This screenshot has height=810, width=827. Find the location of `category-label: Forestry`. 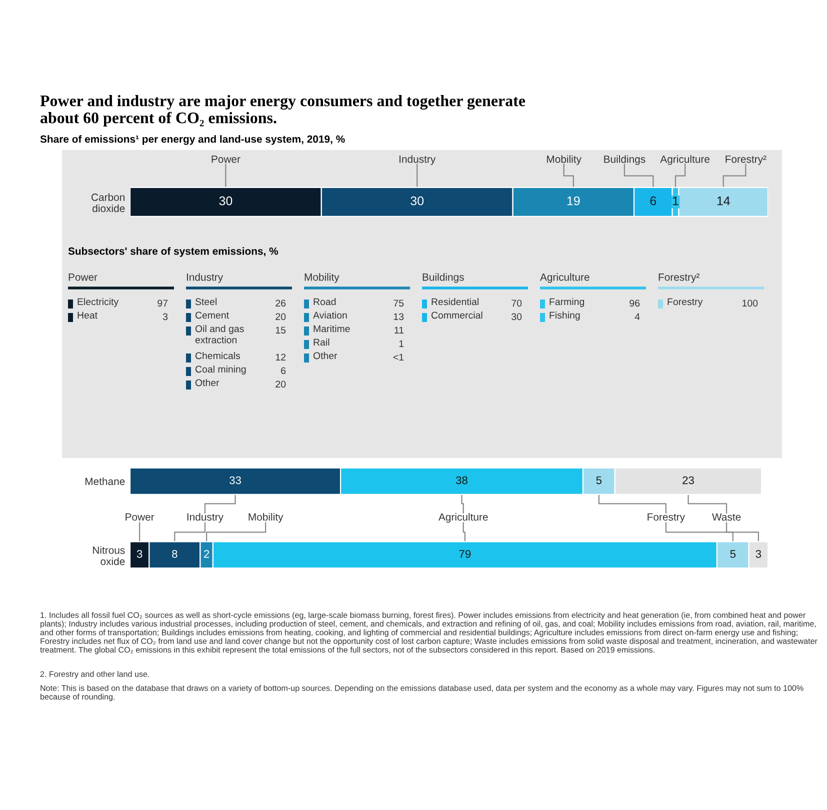

category-label: Forestry is located at coordinates (685, 303).